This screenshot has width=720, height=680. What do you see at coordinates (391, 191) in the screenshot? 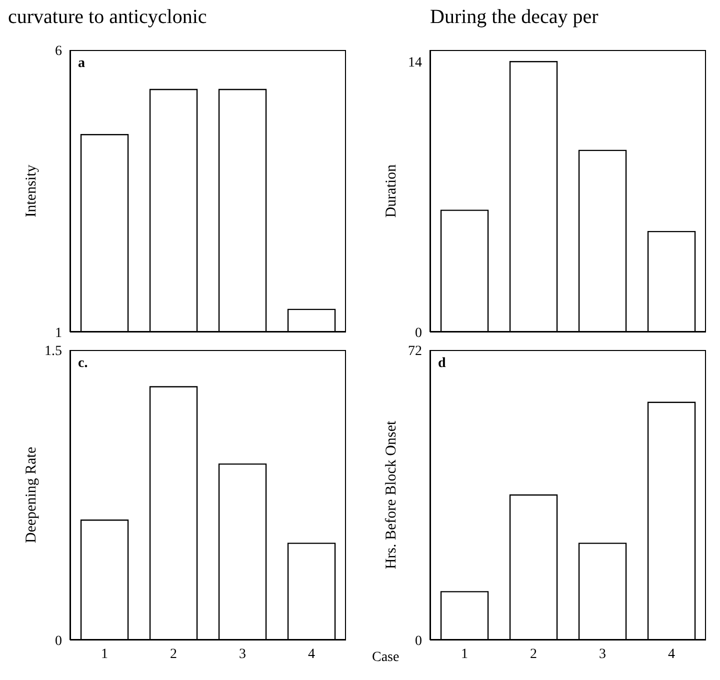
I see `y-axis-title: Duration` at bounding box center [391, 191].